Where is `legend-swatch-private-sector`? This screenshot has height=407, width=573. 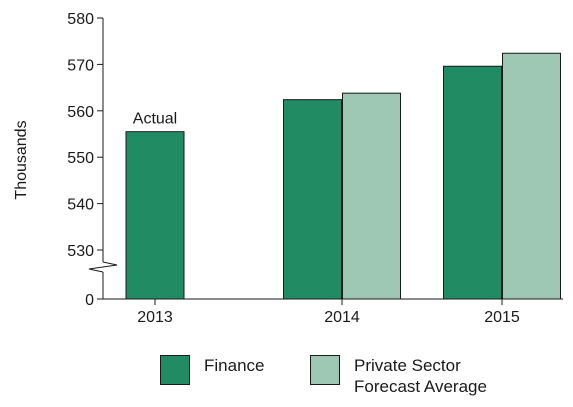
legend-swatch-private-sector is located at coordinates (325, 370).